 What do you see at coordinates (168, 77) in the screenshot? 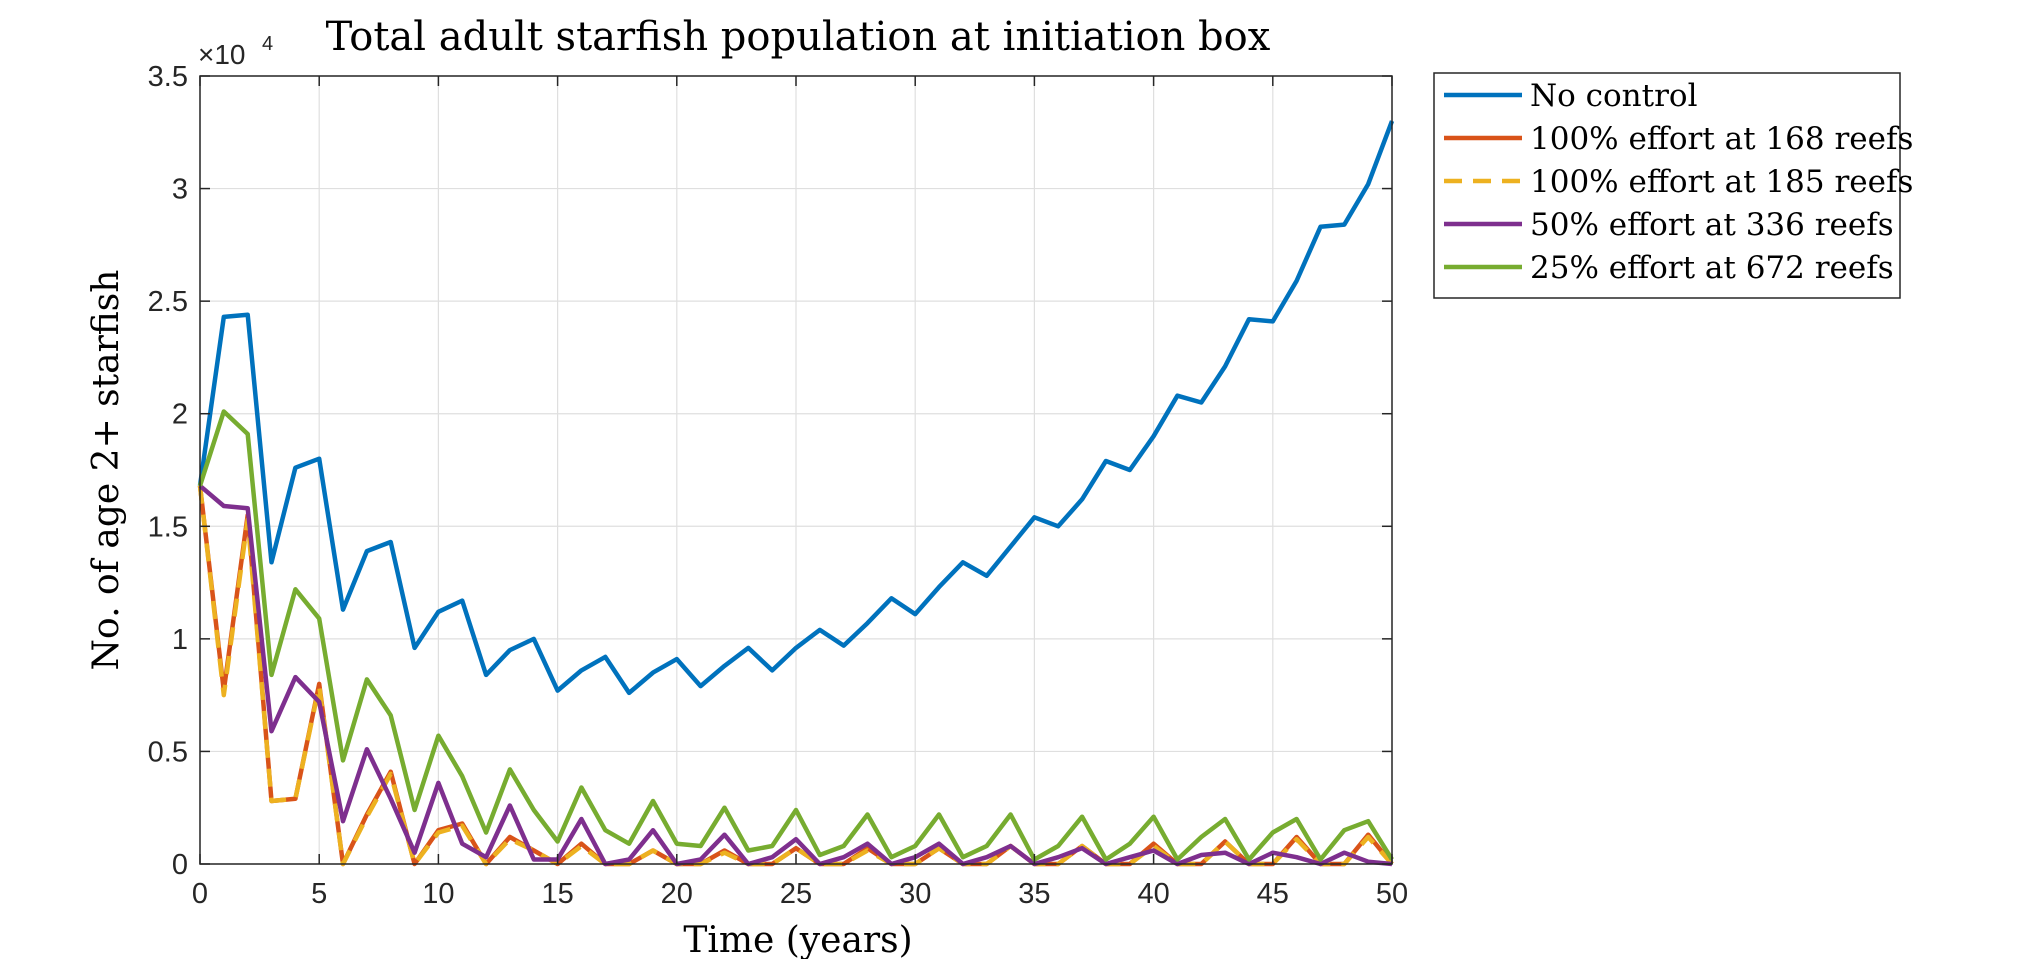
I see `y-tick-label: 3.5` at bounding box center [168, 77].